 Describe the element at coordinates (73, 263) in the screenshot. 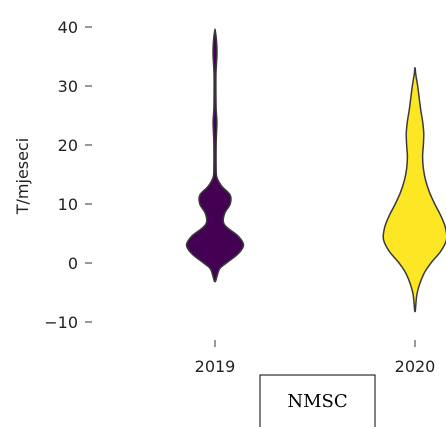

I see `y-tick-label-1: 0` at that location.